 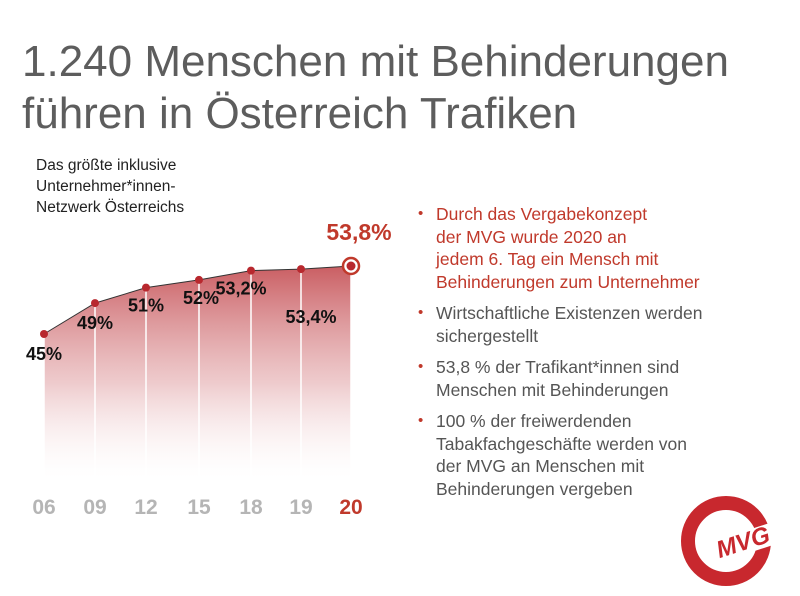 I want to click on chart-x-tick-label: 15, so click(x=199, y=507).